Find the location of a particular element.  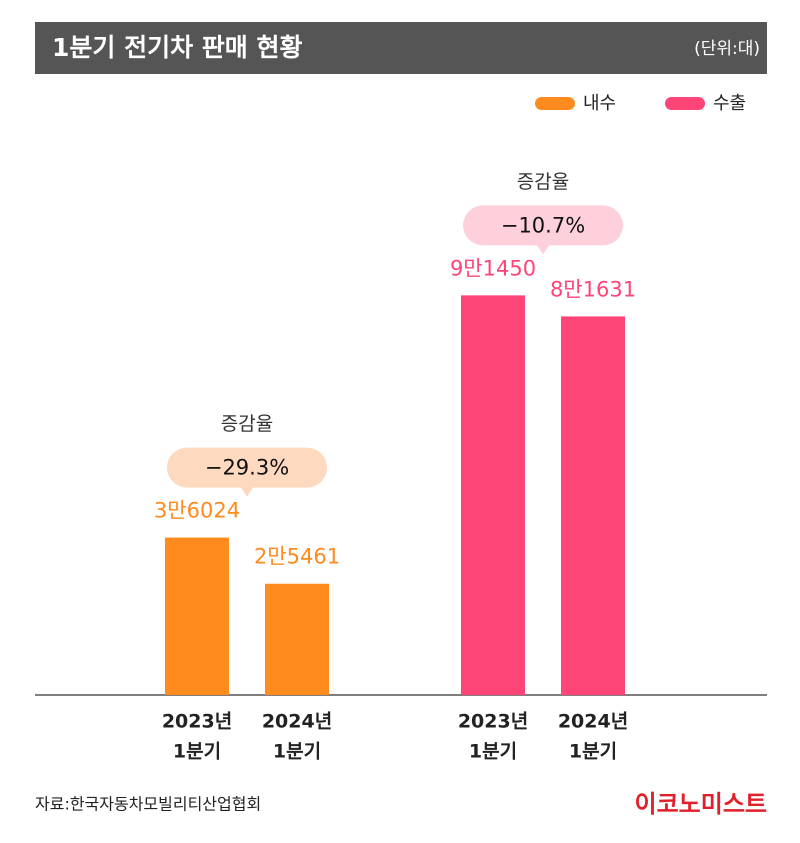

legend-label: 내수 is located at coordinates (599, 103).